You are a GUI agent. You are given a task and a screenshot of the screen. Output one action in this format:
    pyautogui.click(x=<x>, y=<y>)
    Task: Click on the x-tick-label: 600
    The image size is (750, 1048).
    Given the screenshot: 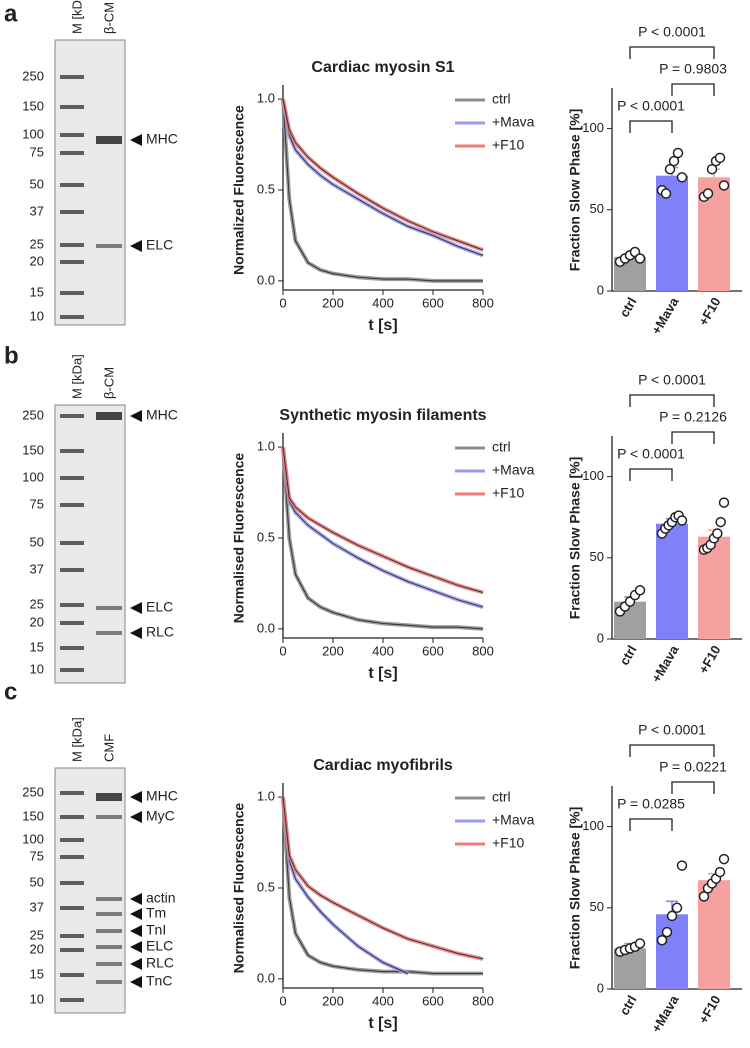 What is the action you would take?
    pyautogui.click(x=433, y=1000)
    